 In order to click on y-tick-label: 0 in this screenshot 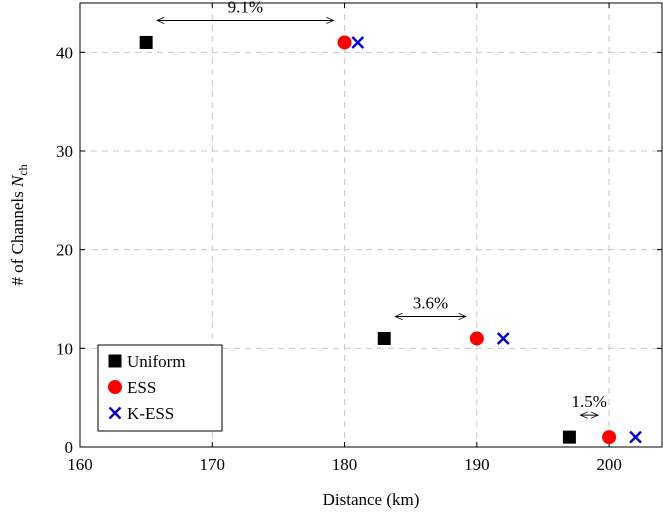, I will do `click(69, 447)`.